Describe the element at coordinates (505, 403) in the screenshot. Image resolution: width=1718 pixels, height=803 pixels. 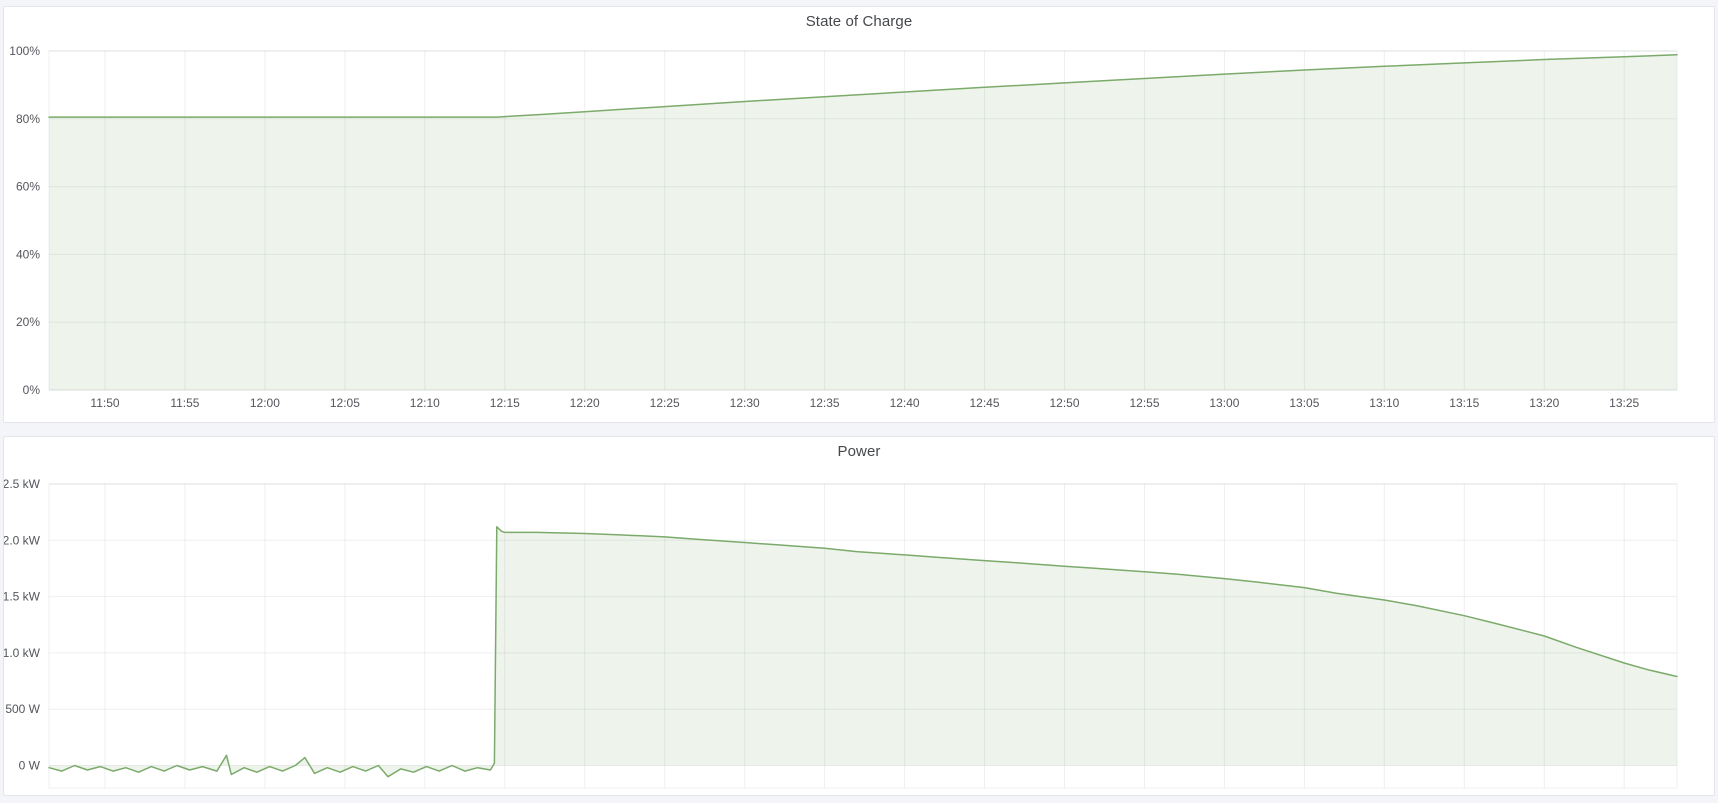
I see `x-axis-tick-label: 12:15` at that location.